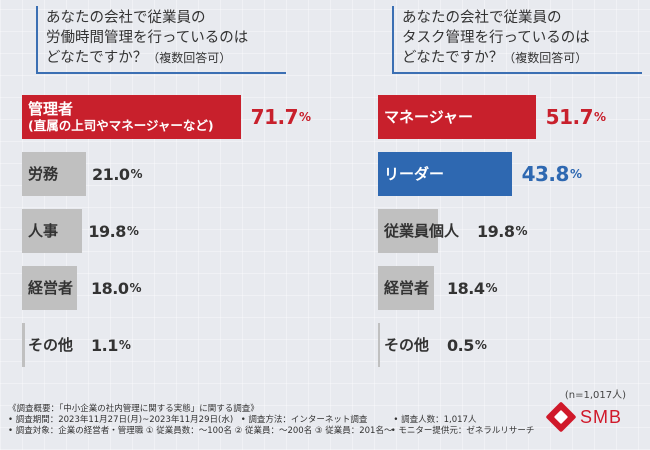  What do you see at coordinates (569, 117) in the screenshot?
I see `value-number: 51.7` at bounding box center [569, 117].